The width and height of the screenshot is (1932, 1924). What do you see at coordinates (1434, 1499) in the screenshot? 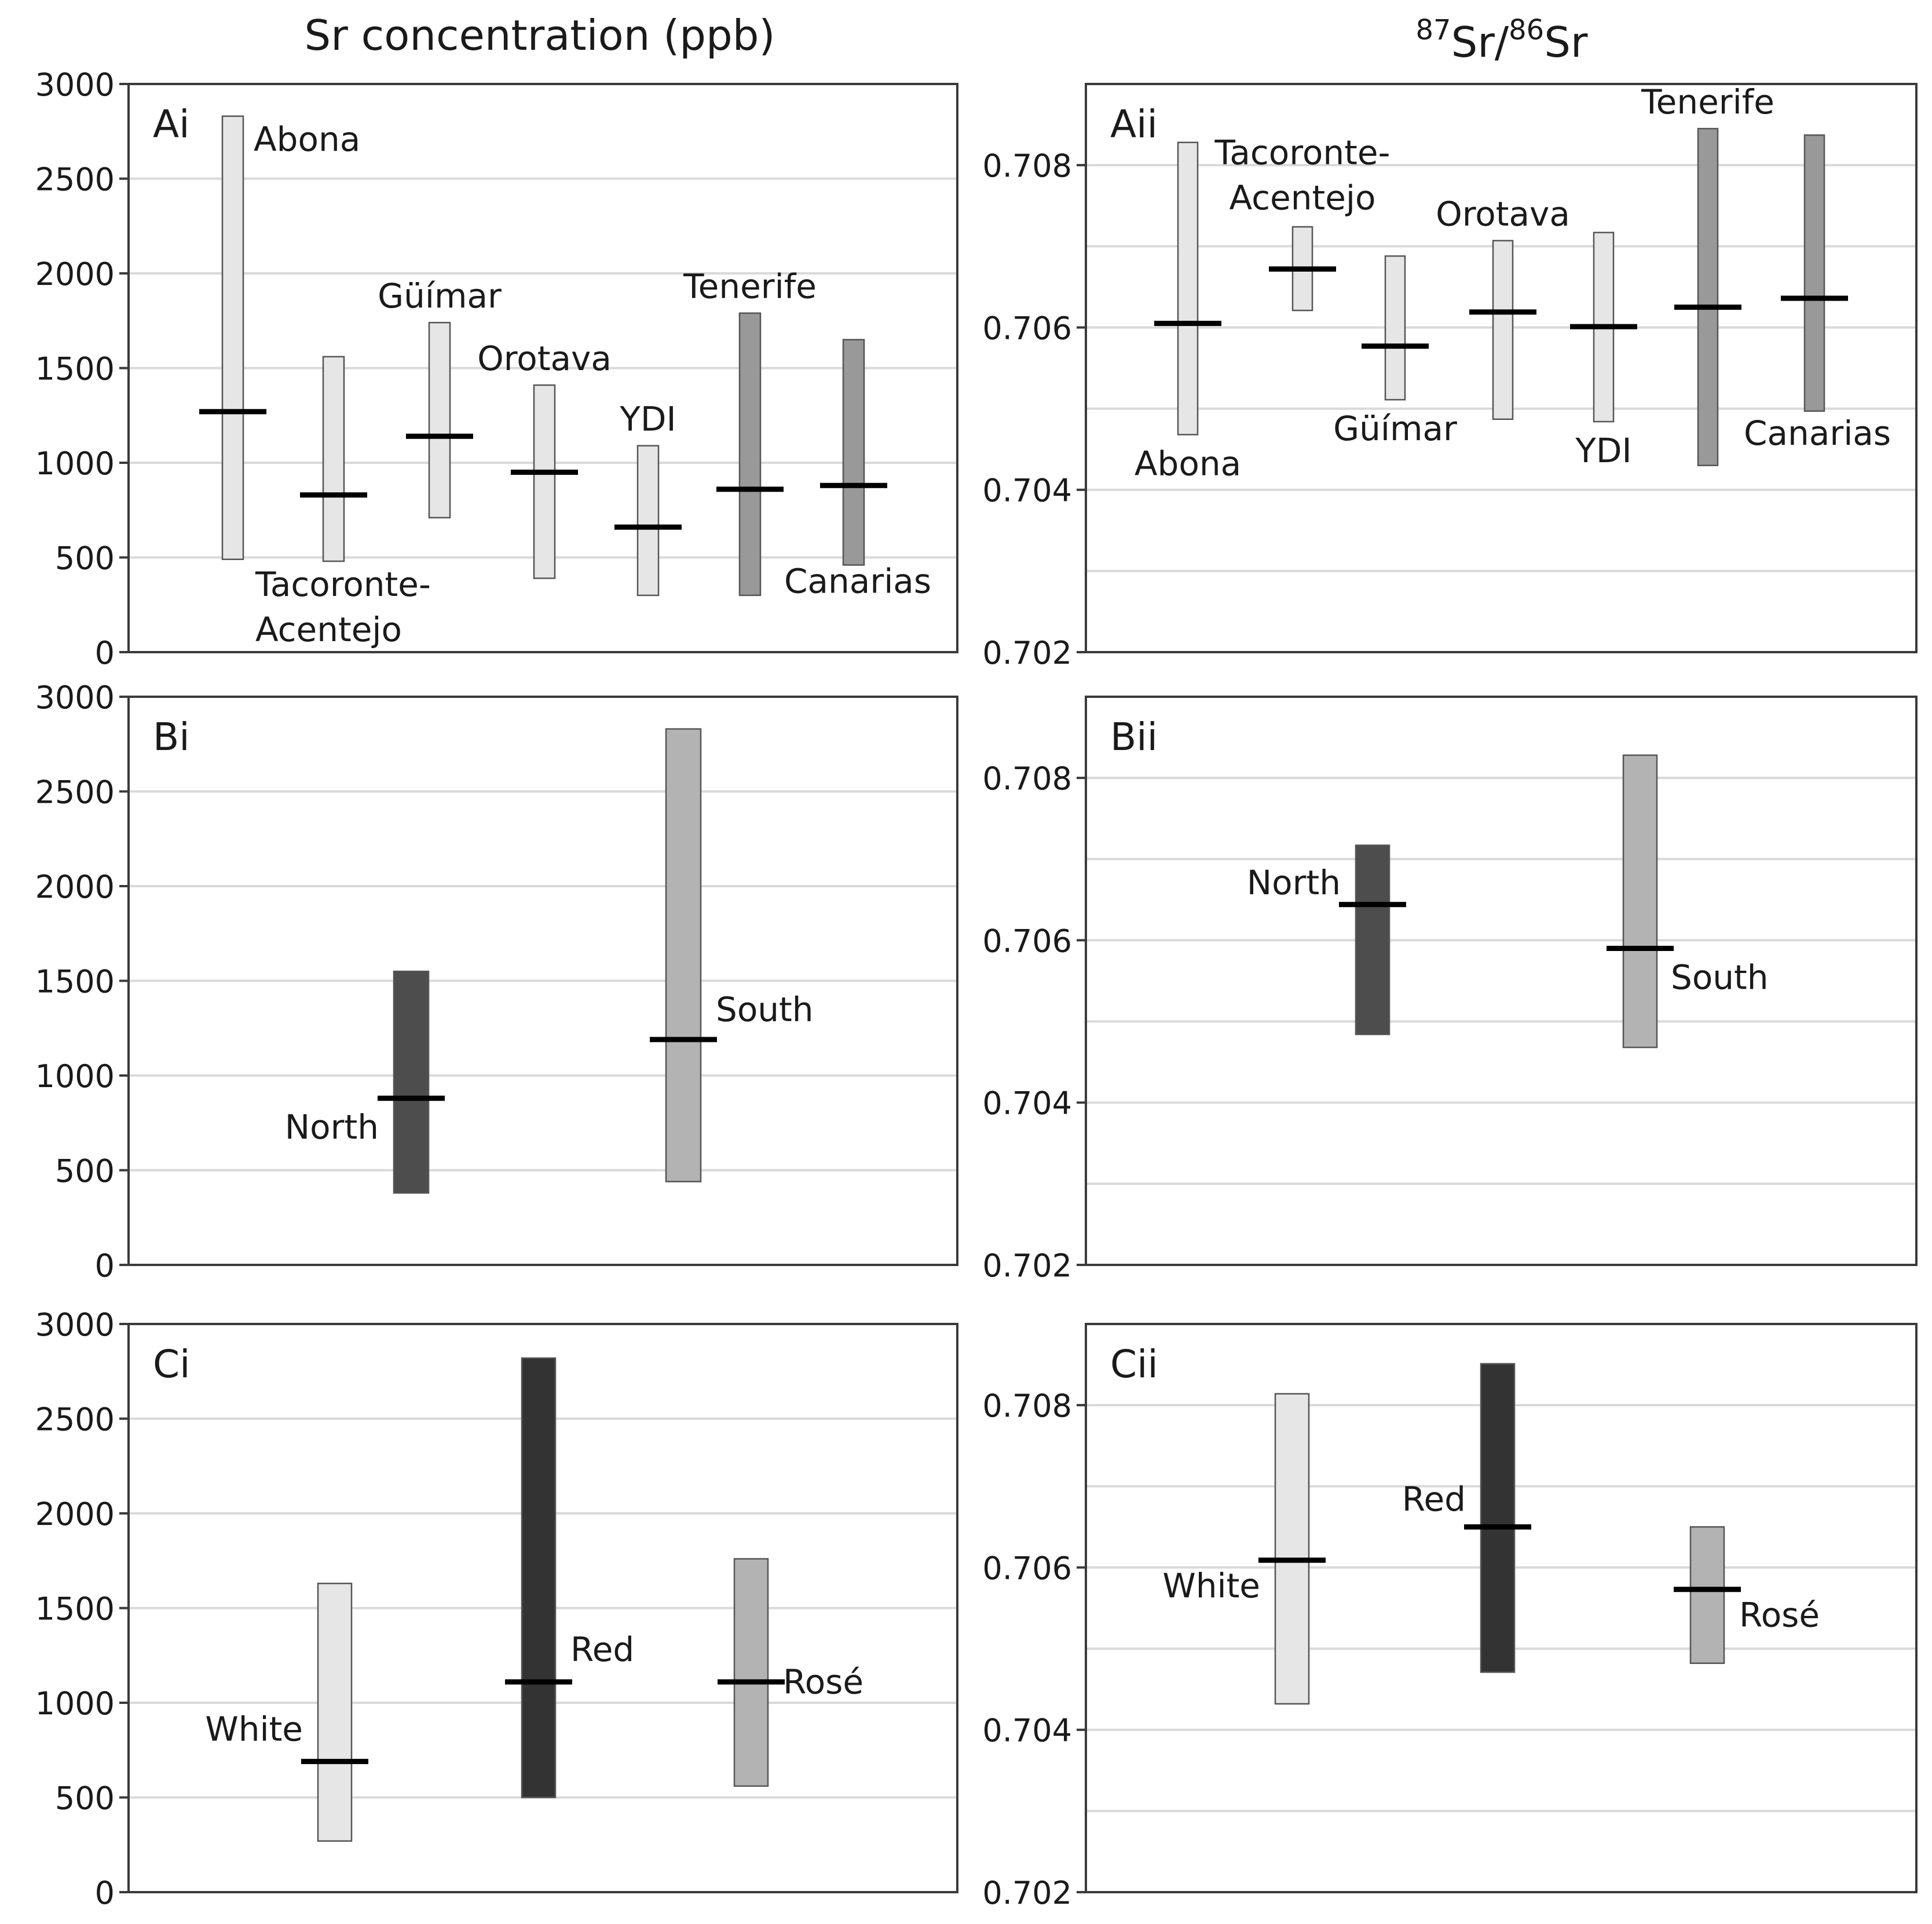
I see `series-label: Red` at bounding box center [1434, 1499].